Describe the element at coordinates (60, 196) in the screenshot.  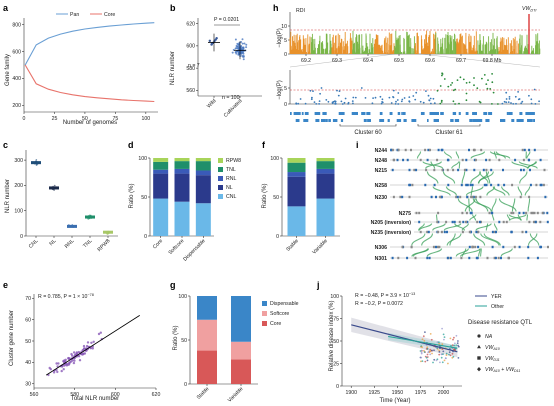
I see `panel-c: c 0 100 200 300 CNL NL RNL TNL RPW8 NLR number` at that location.